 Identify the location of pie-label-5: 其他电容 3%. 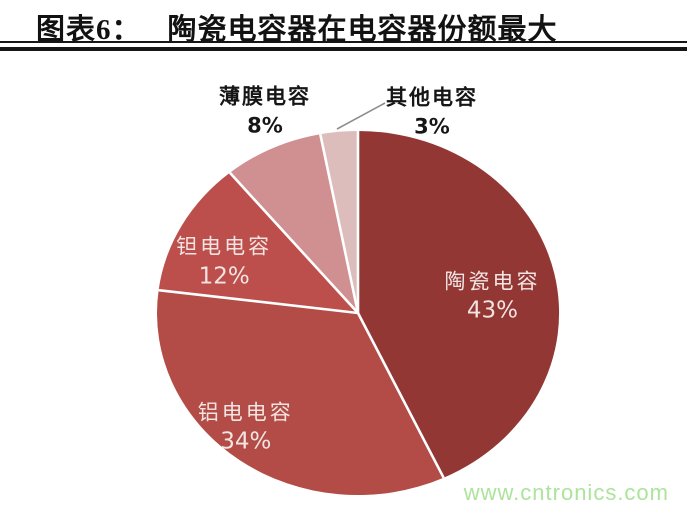
(432, 112).